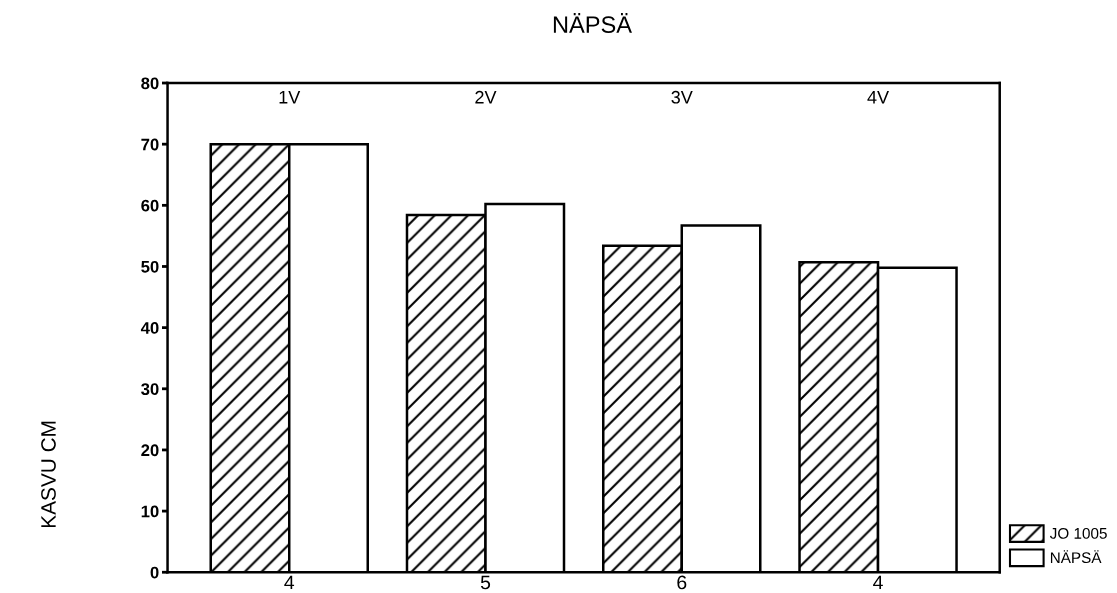  What do you see at coordinates (878, 97) in the screenshot?
I see `annotation: 4V` at bounding box center [878, 97].